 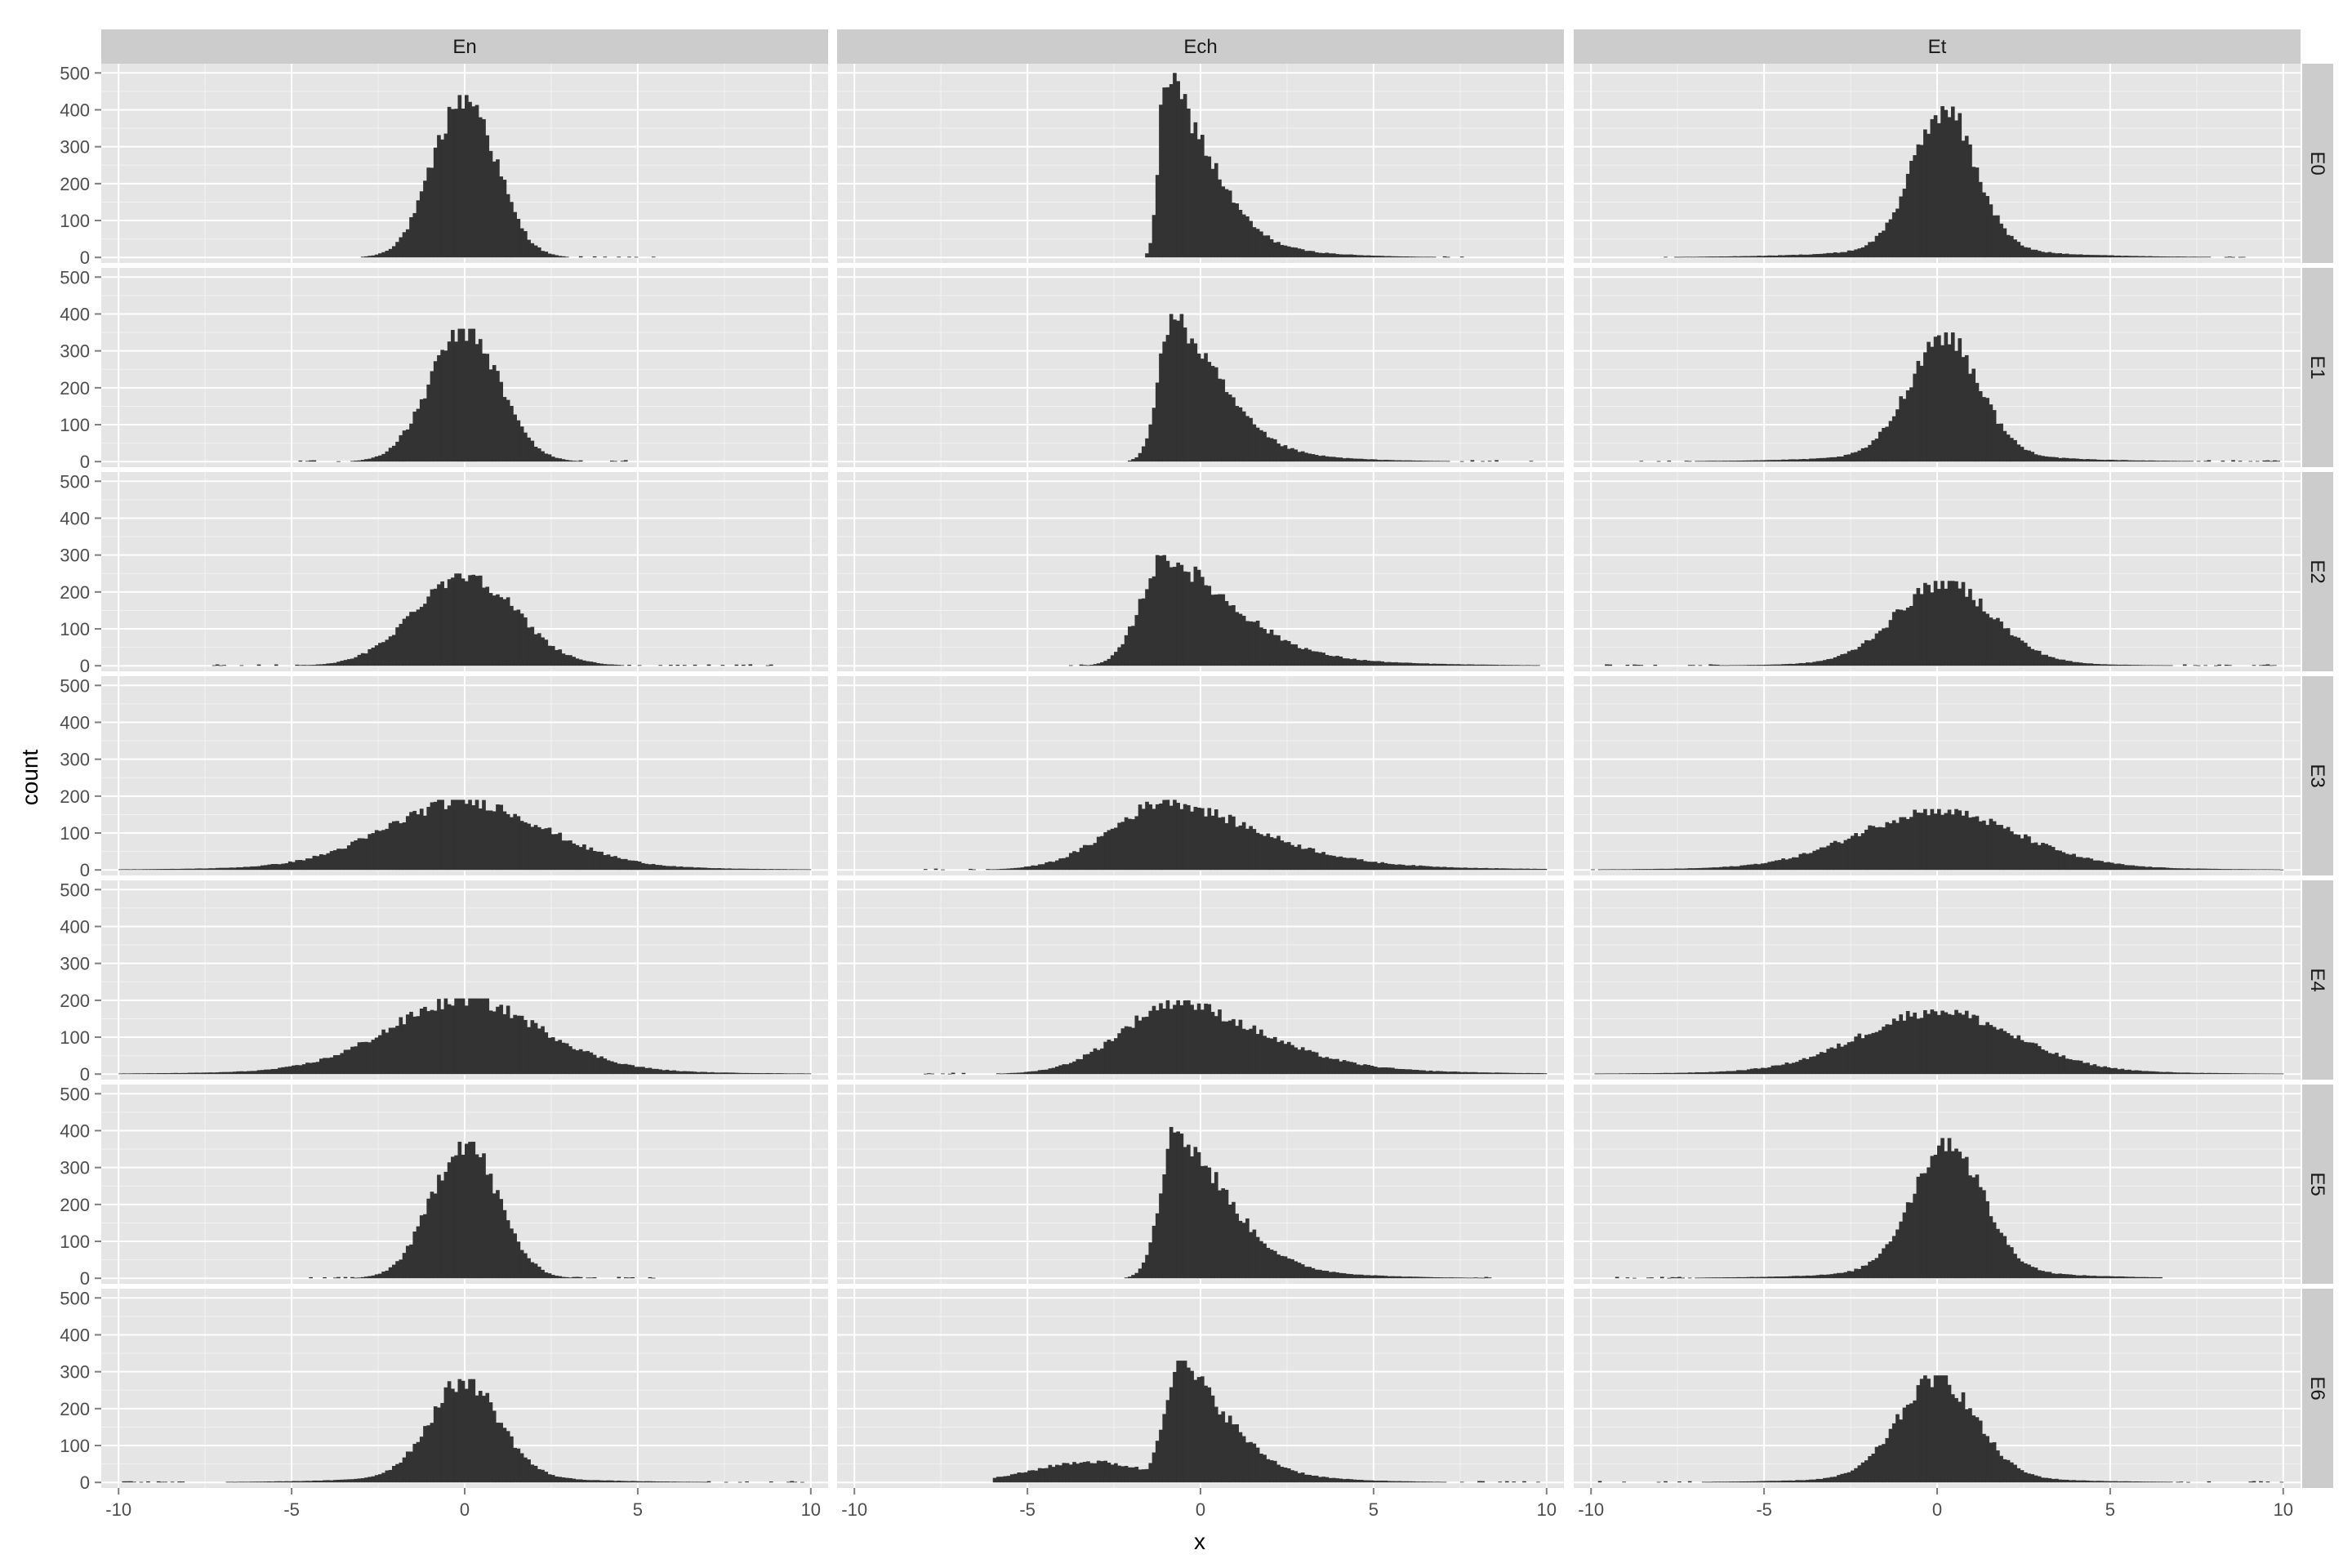 What do you see at coordinates (2317, 775) in the screenshot?
I see `facet-strip-label: E3` at bounding box center [2317, 775].